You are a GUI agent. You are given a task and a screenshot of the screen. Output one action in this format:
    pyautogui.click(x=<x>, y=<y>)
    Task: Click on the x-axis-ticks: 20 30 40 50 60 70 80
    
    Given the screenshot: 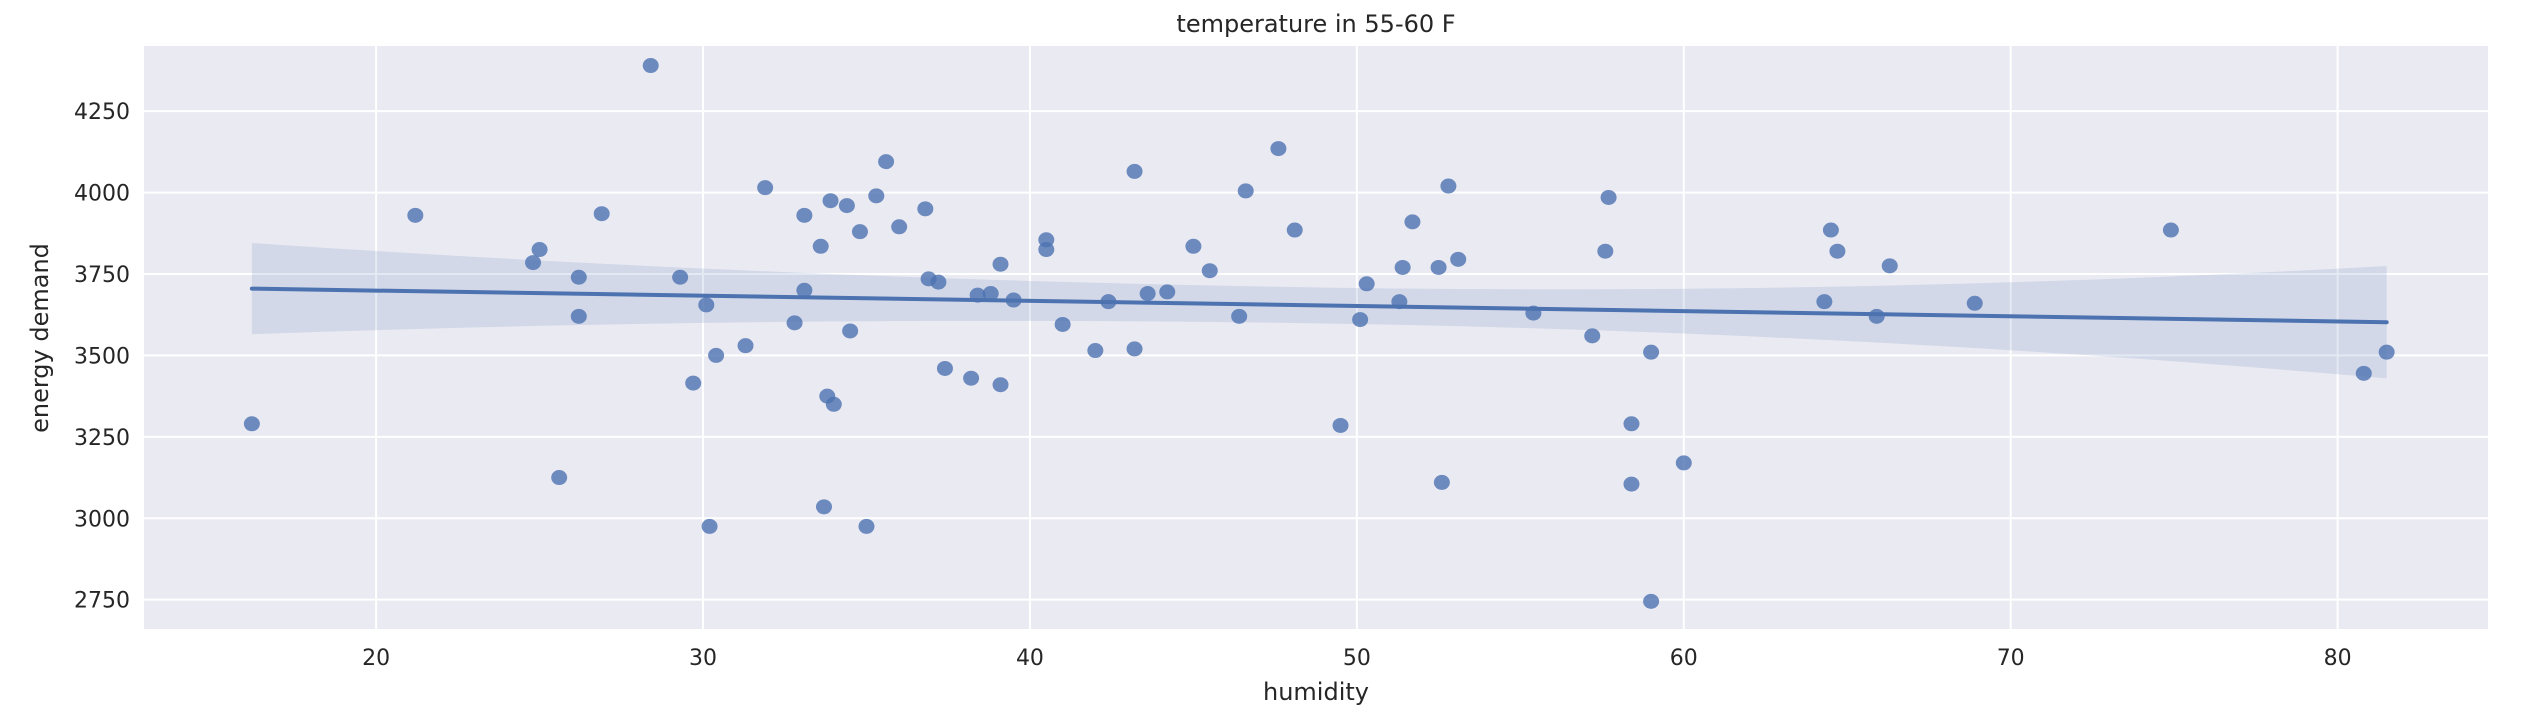 What is the action you would take?
    pyautogui.click(x=1357, y=658)
    